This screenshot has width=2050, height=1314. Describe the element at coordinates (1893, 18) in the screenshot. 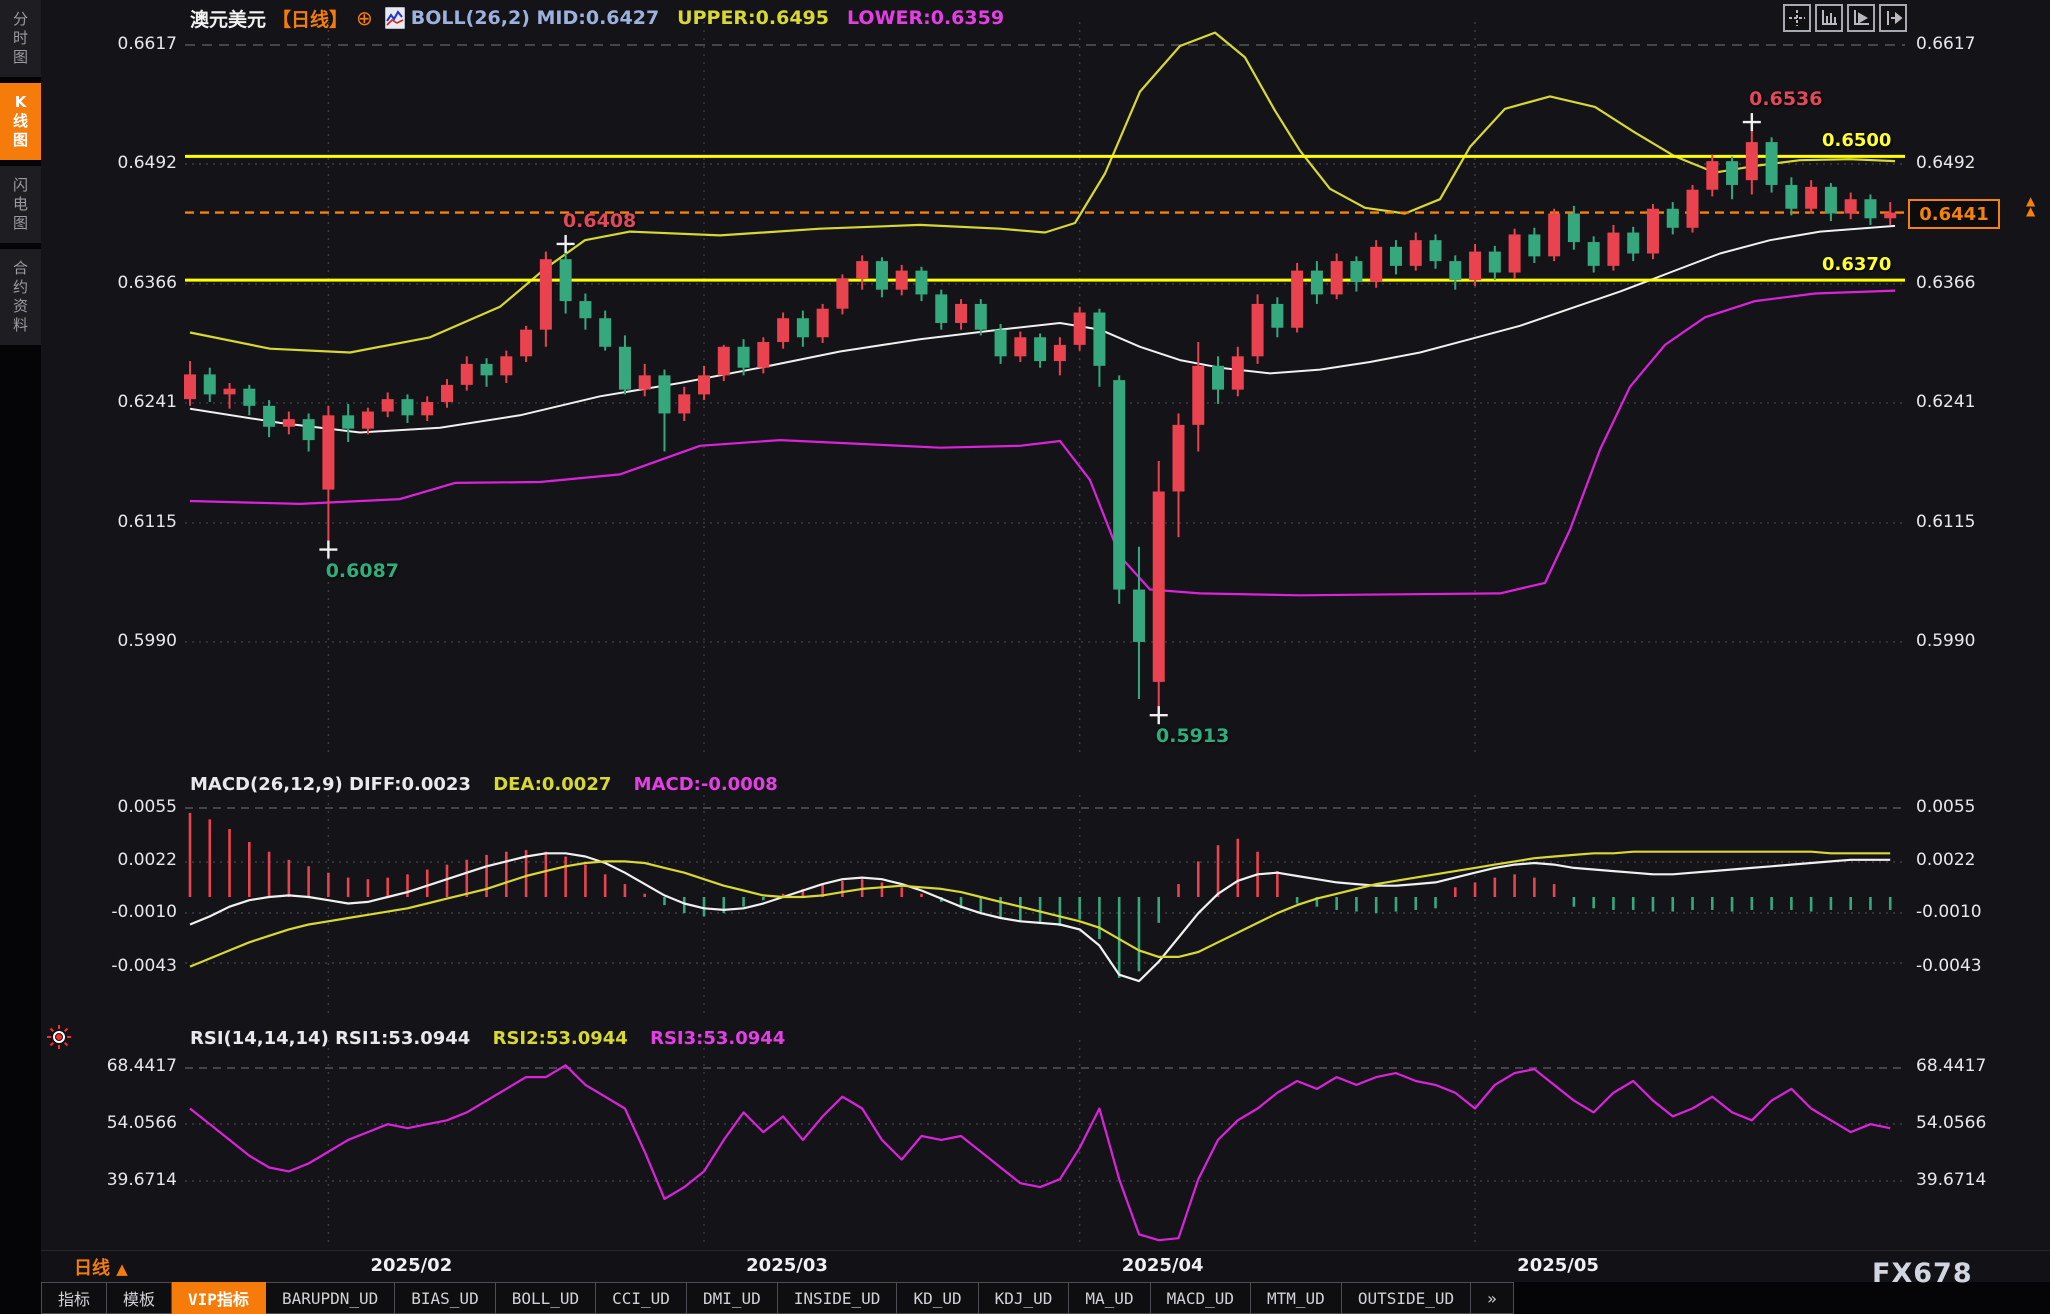

I see `shift-right-icon` at that location.